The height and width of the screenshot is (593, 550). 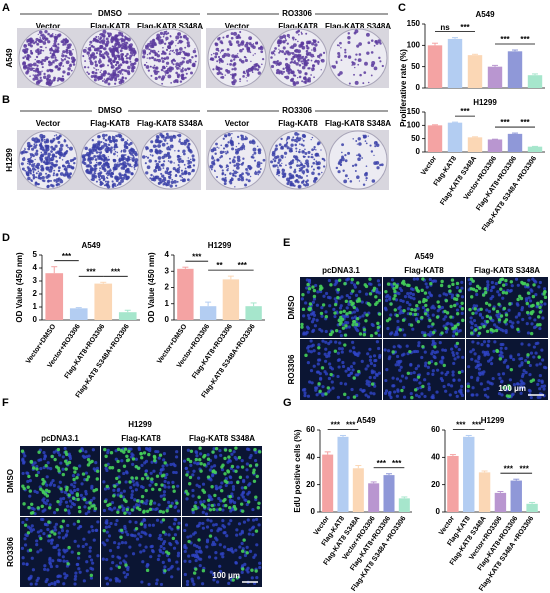 I want to click on group-label: RO3306, so click(x=297, y=13).